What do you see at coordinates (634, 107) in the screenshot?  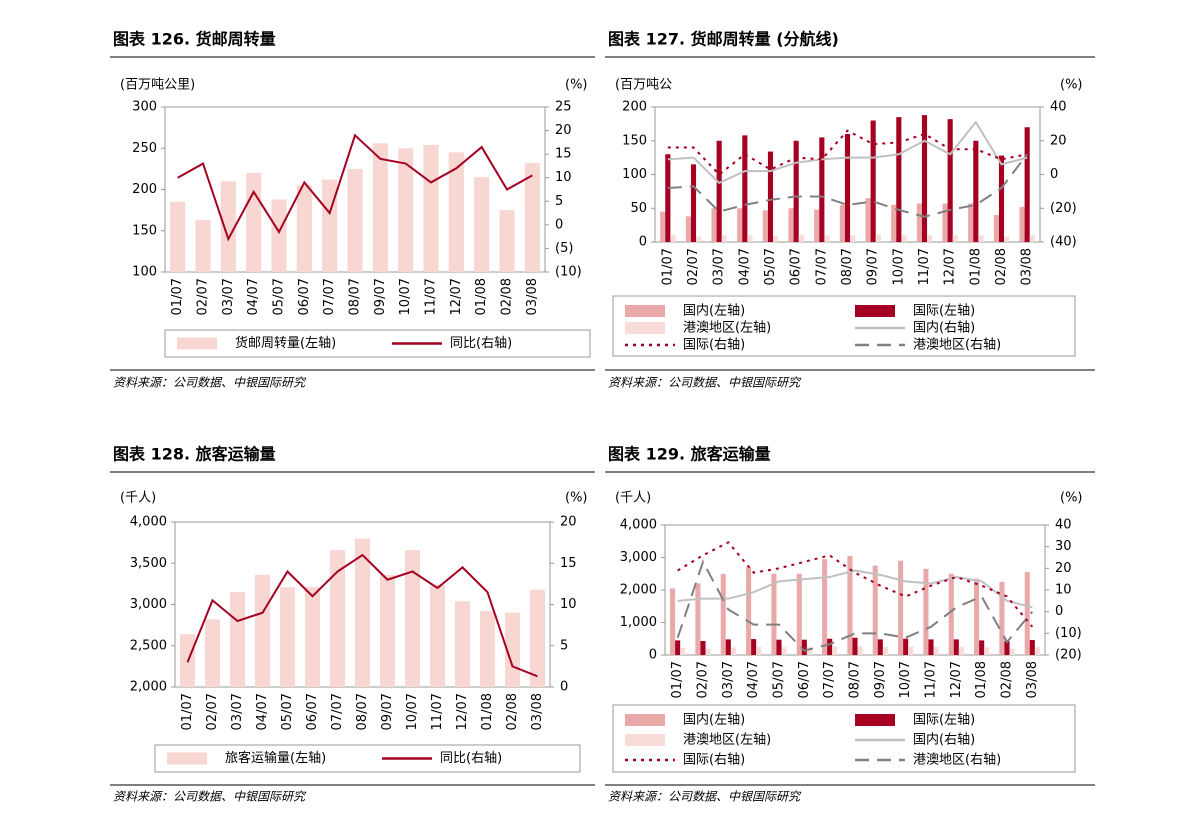 I see `y-tick-label: 200` at bounding box center [634, 107].